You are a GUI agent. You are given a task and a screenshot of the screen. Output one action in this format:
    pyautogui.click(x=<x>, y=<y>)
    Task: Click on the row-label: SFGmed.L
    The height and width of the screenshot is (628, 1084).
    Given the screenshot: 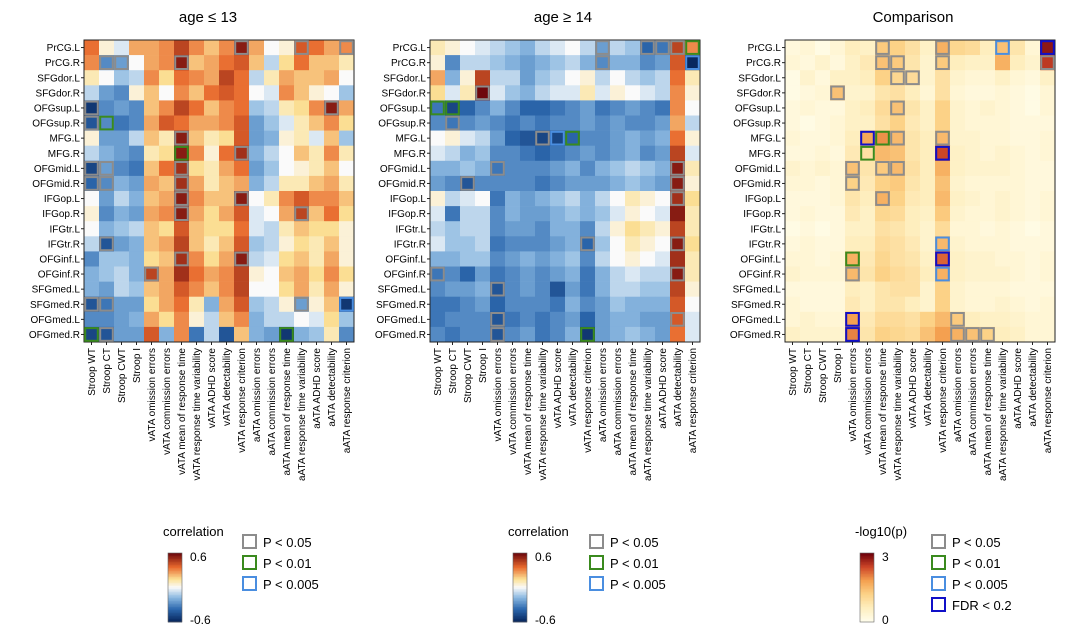 What is the action you would take?
    pyautogui.click(x=56, y=290)
    